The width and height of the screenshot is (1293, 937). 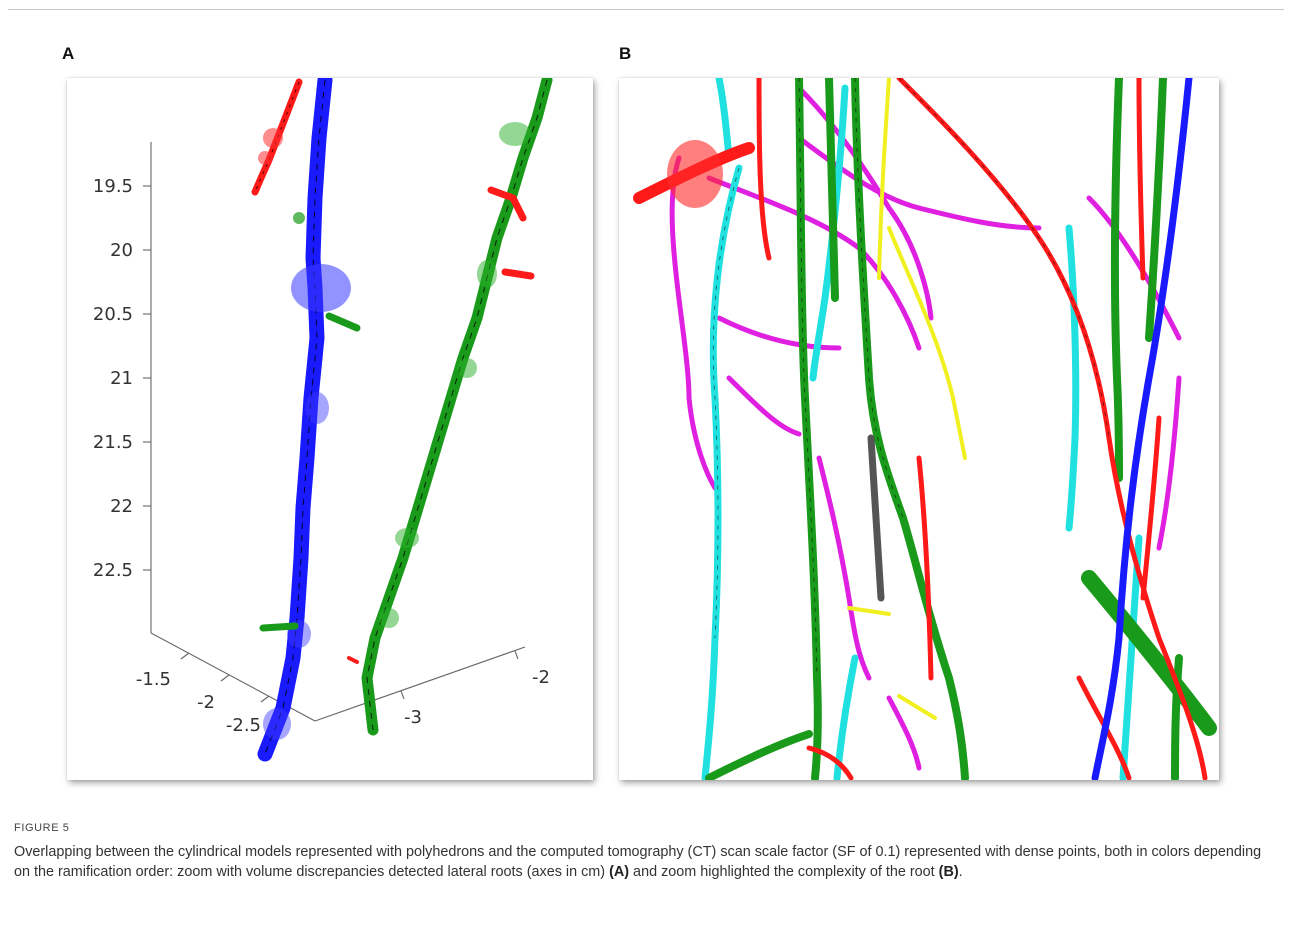 What do you see at coordinates (121, 506) in the screenshot?
I see `z-tick-label: 22` at bounding box center [121, 506].